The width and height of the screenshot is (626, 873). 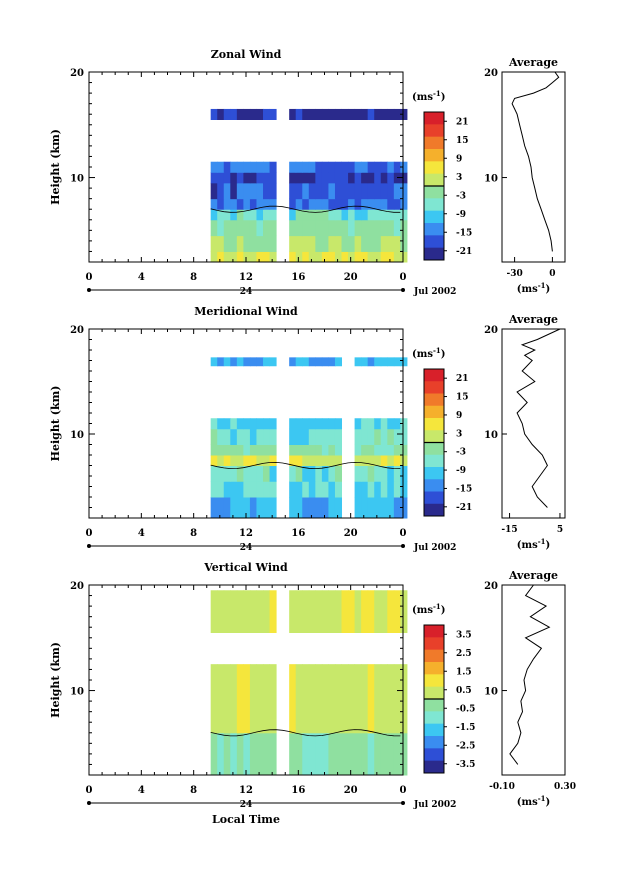 What do you see at coordinates (548, 802) in the screenshot?
I see `unit-close: )` at bounding box center [548, 802].